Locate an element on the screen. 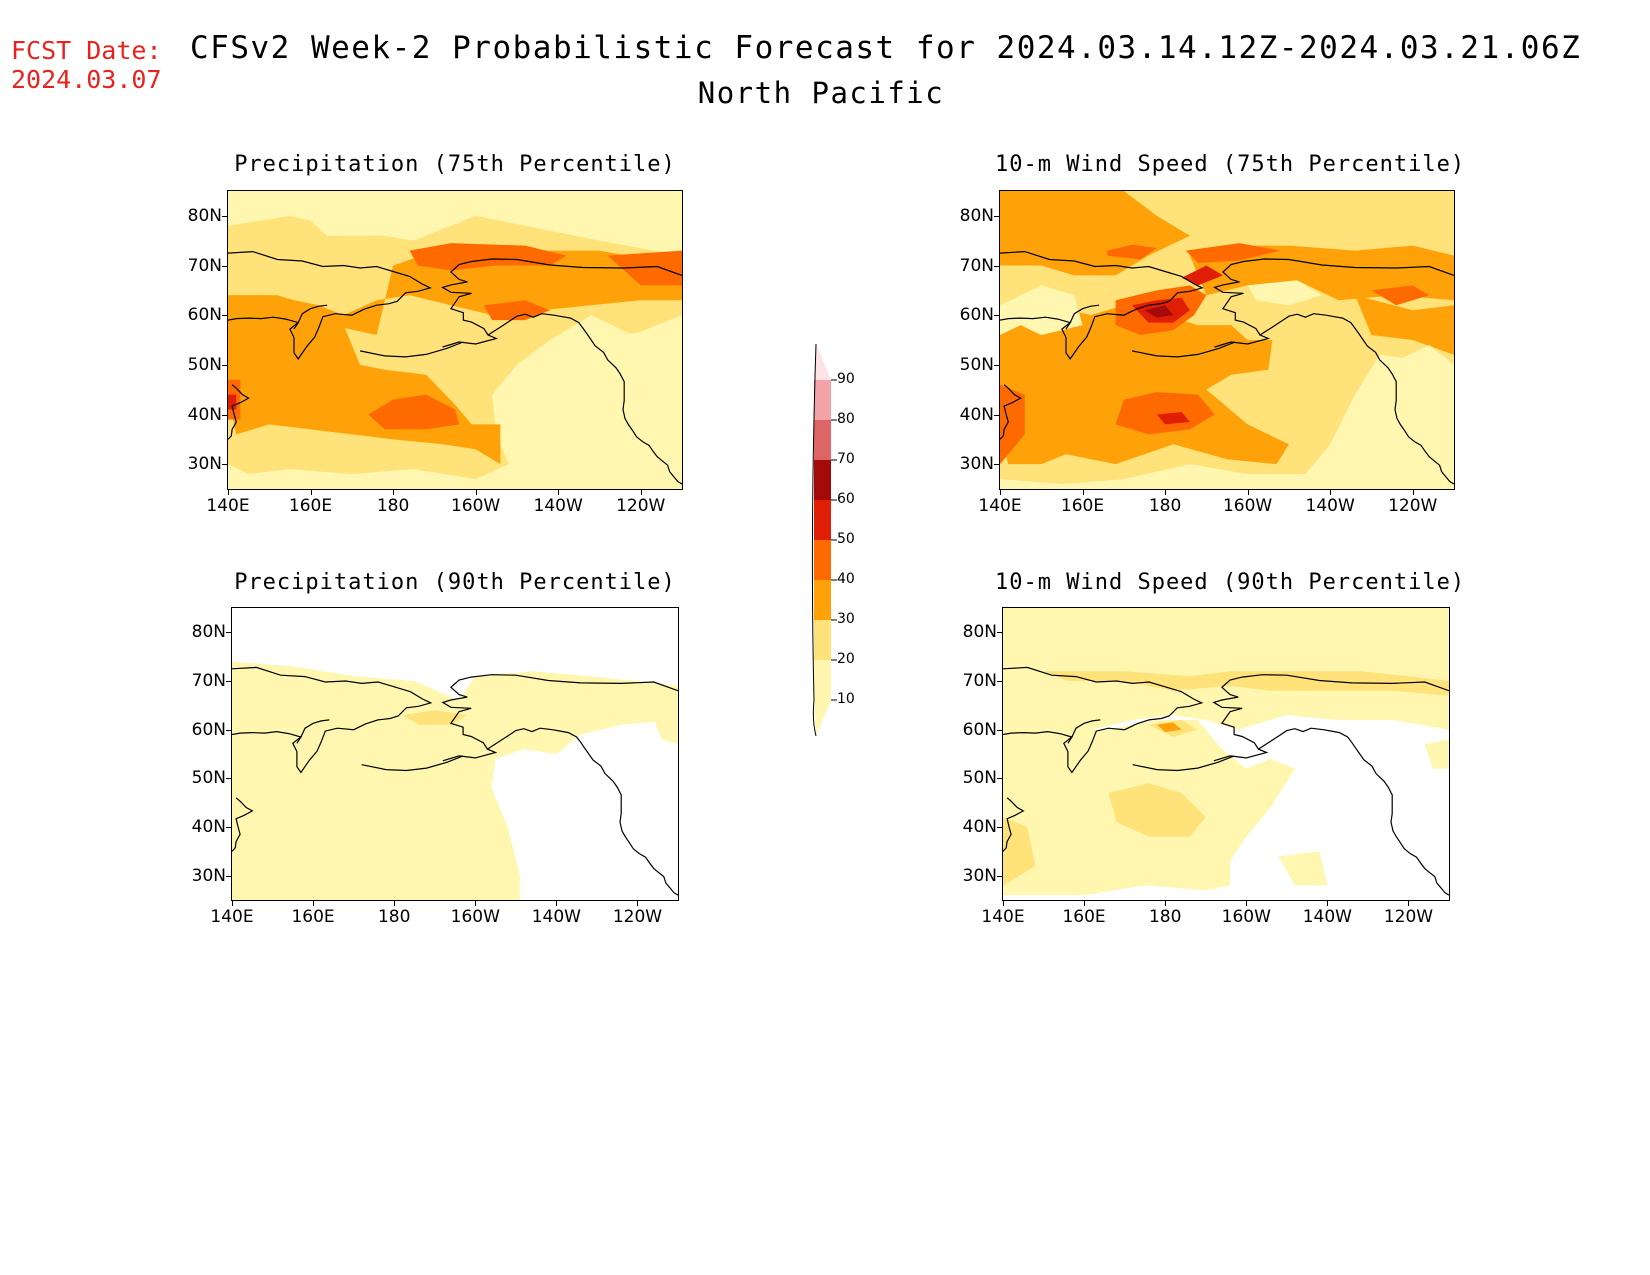 The height and width of the screenshot is (1275, 1650). panel-title-wind-75: 10-m Wind Speed (75th Percentile) is located at coordinates (1230, 164).